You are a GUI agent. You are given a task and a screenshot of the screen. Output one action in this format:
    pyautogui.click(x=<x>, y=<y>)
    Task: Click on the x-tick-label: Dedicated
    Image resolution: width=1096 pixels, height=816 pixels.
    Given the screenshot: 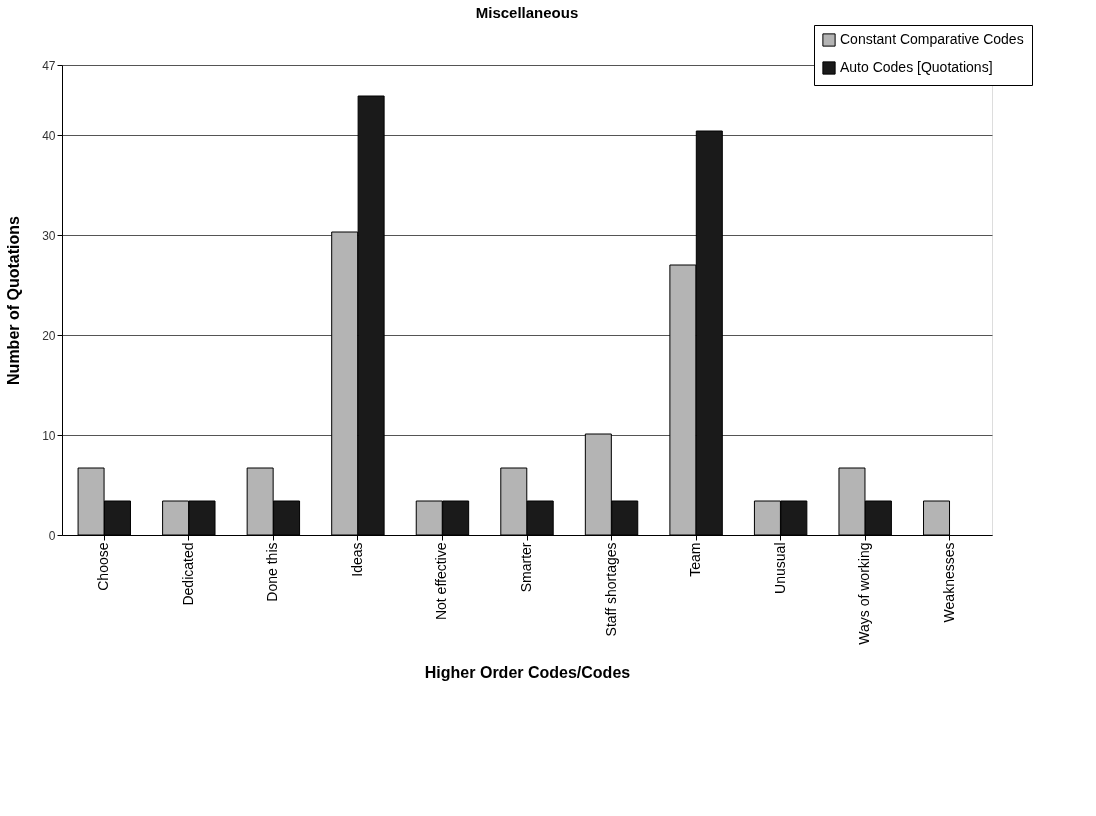 What is the action you would take?
    pyautogui.click(x=187, y=574)
    